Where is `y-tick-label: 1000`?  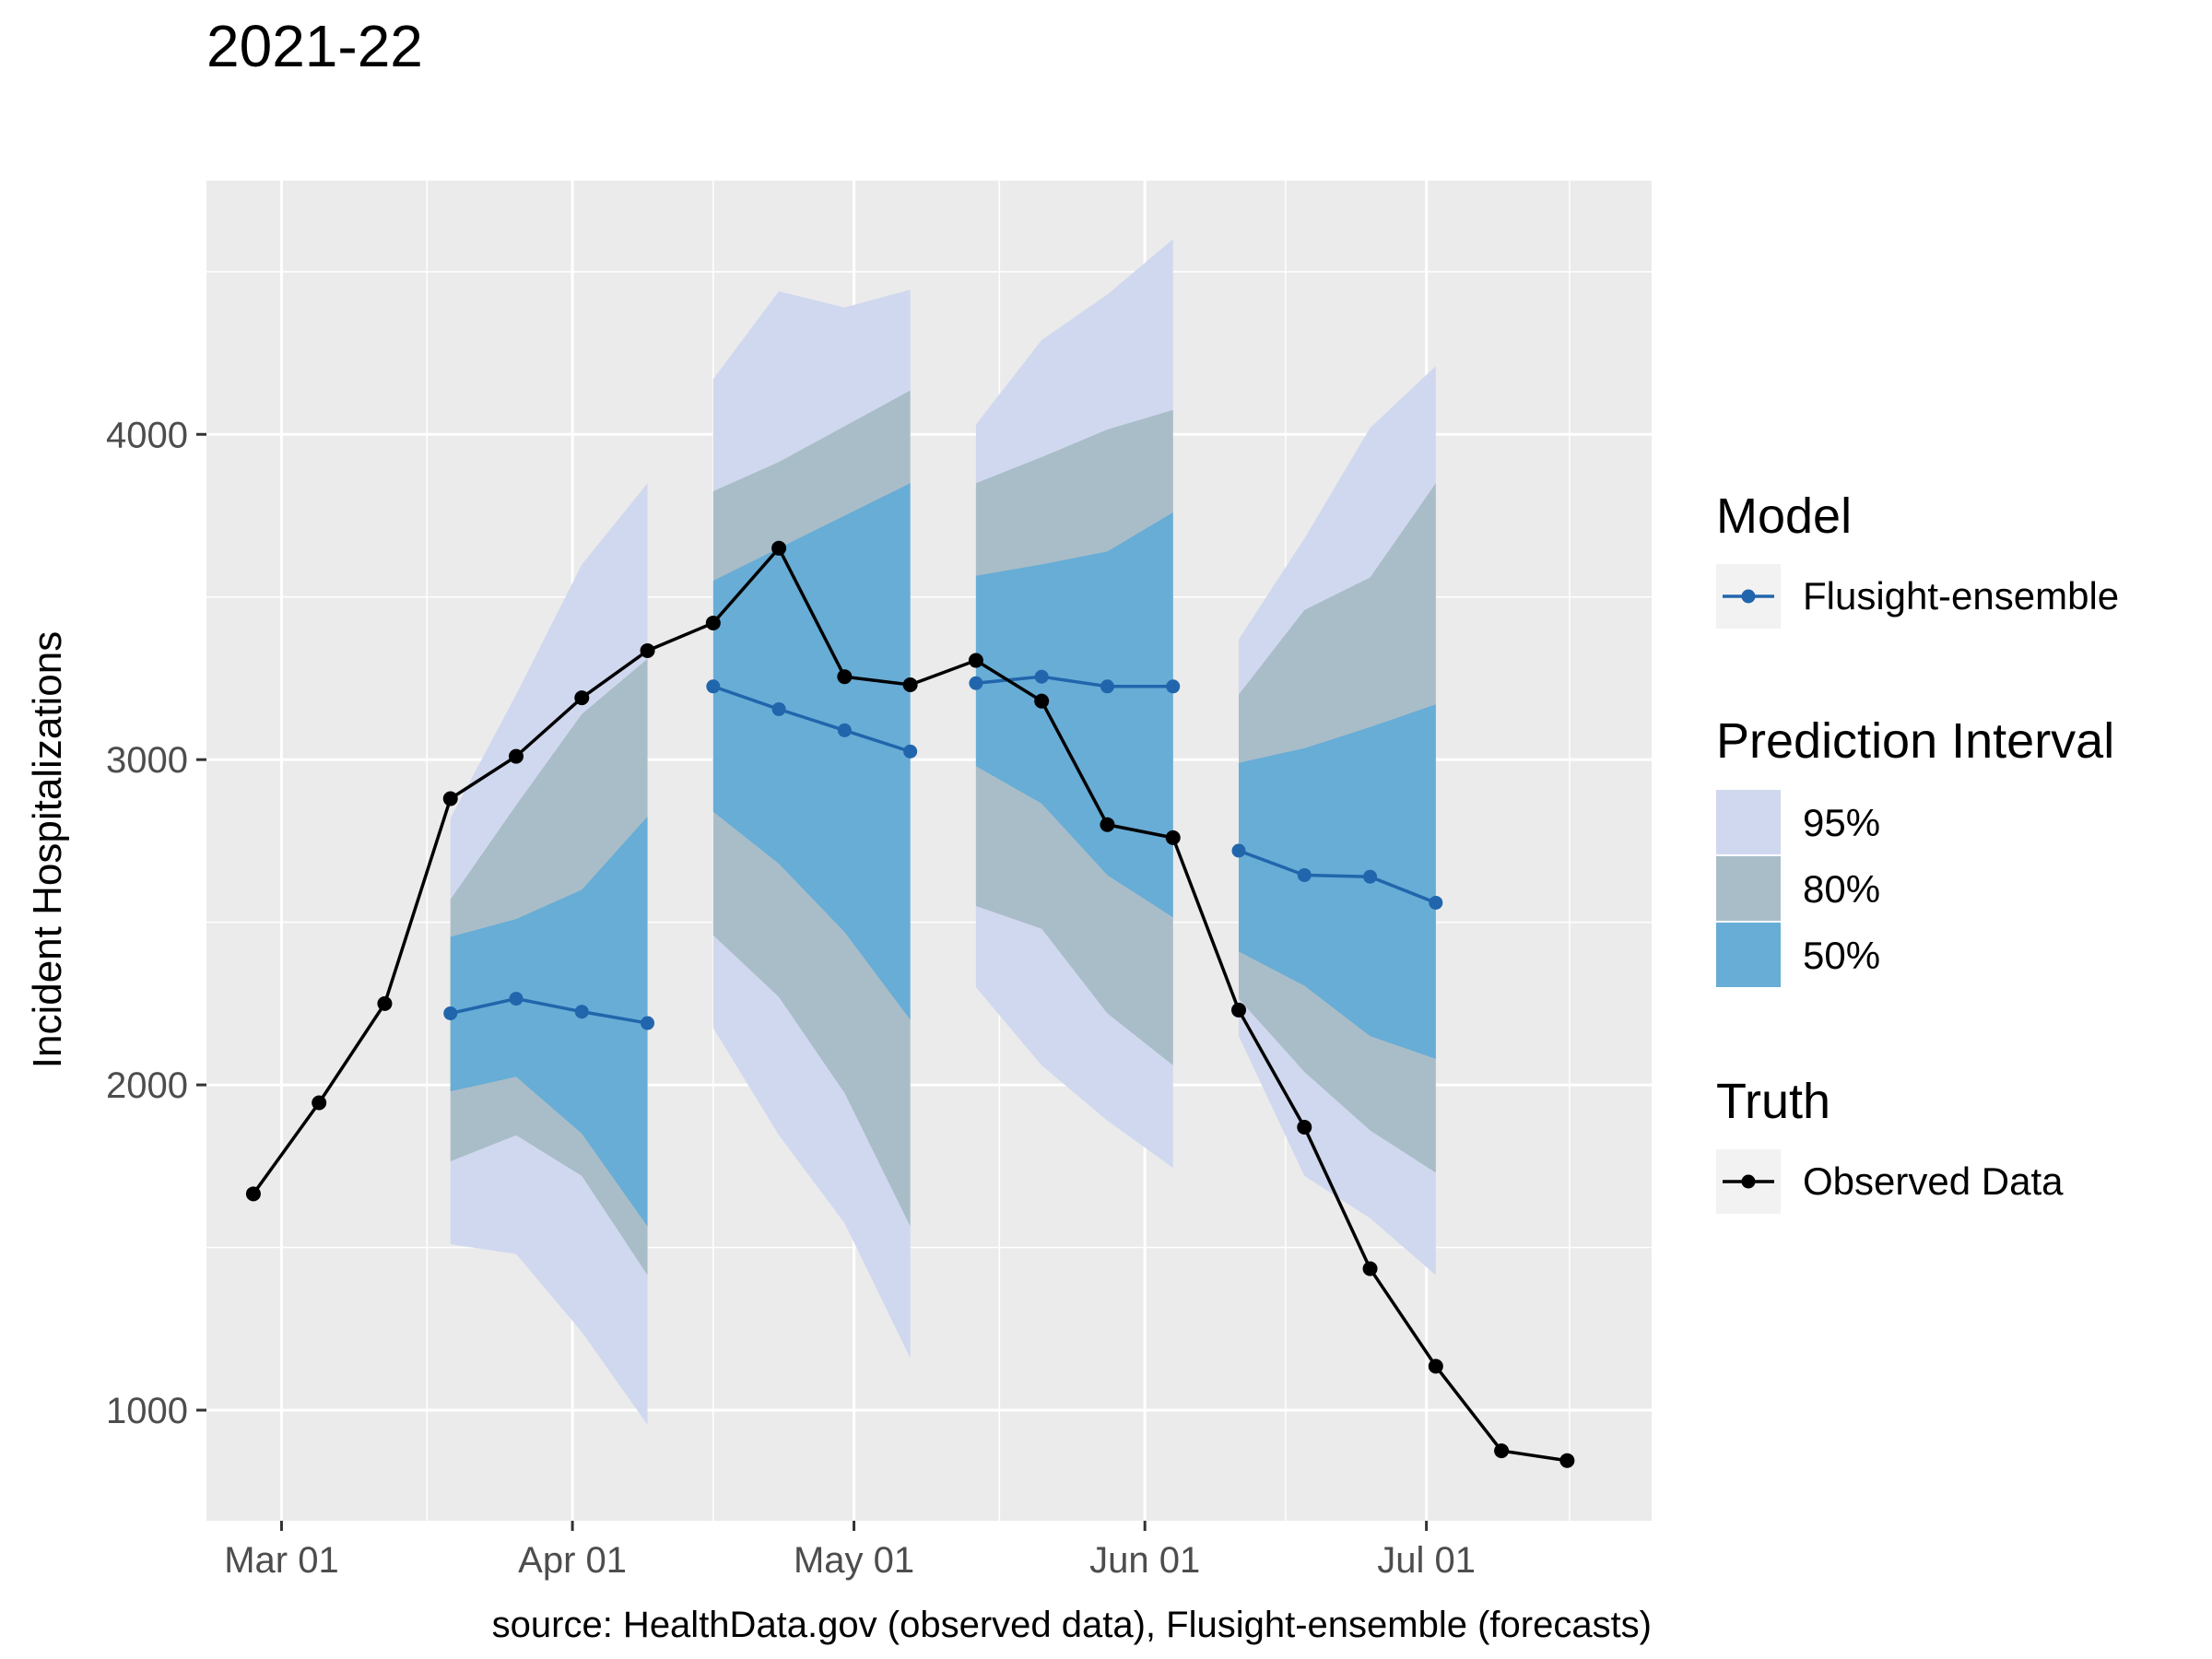
y-tick-label: 1000 is located at coordinates (147, 1411).